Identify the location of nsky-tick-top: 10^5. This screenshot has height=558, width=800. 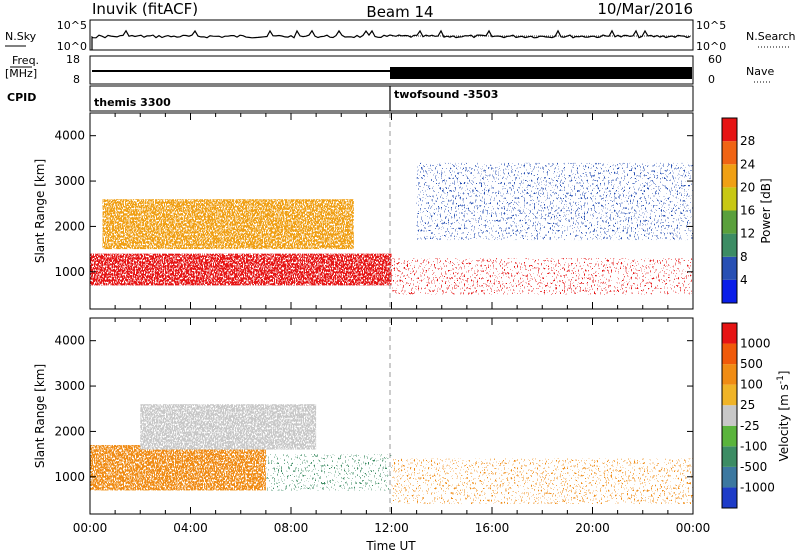
(72, 25).